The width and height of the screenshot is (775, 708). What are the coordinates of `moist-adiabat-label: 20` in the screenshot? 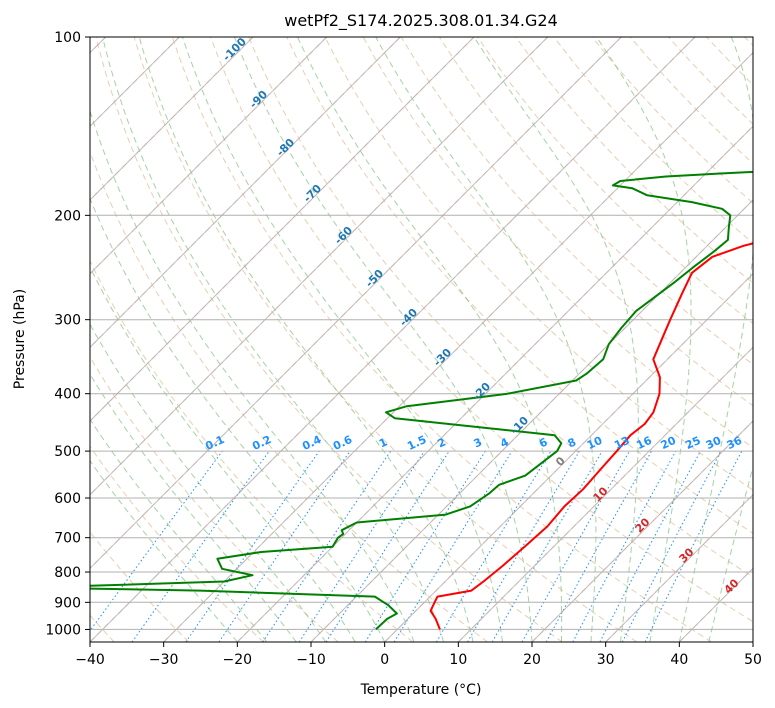 It's located at (643, 525).